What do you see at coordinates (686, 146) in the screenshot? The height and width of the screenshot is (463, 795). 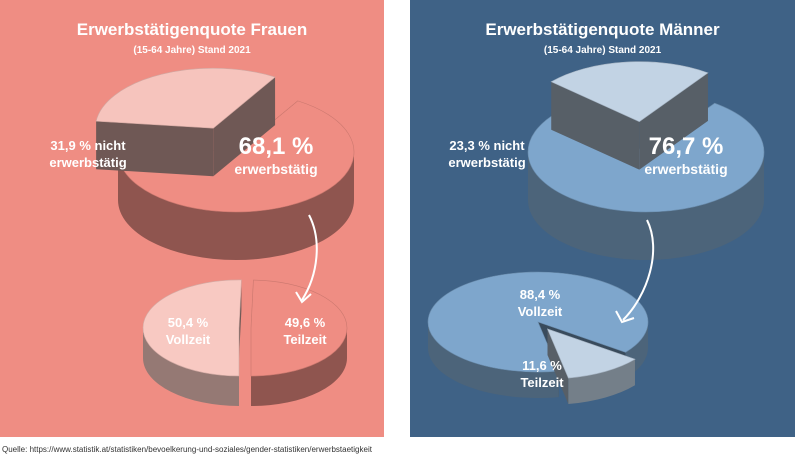 I see `men-employed-value: 76,7 %` at bounding box center [686, 146].